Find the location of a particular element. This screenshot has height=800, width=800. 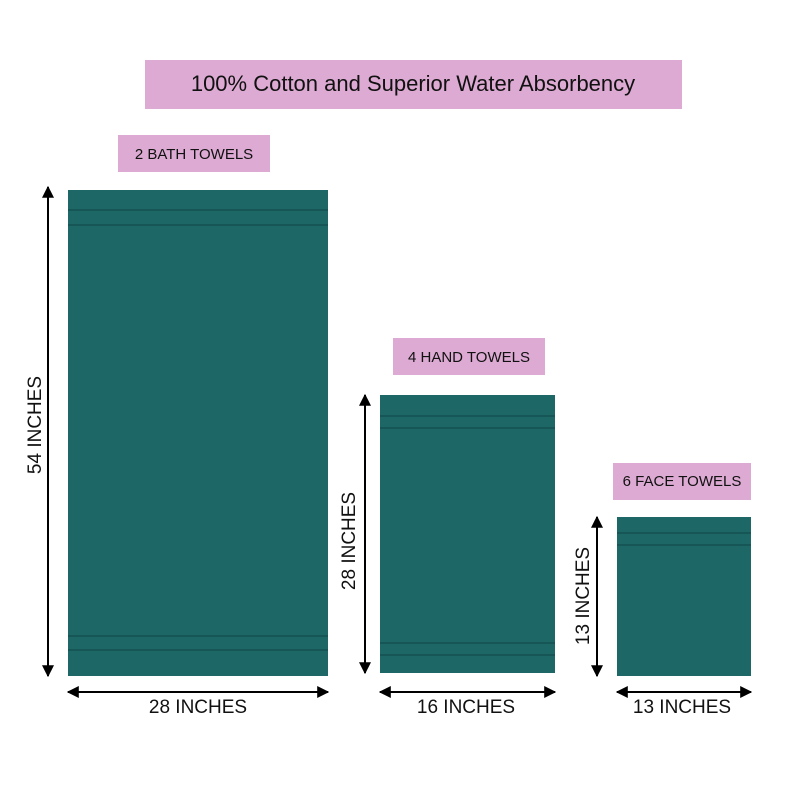

height-label: 54 INCHES is located at coordinates (35, 425).